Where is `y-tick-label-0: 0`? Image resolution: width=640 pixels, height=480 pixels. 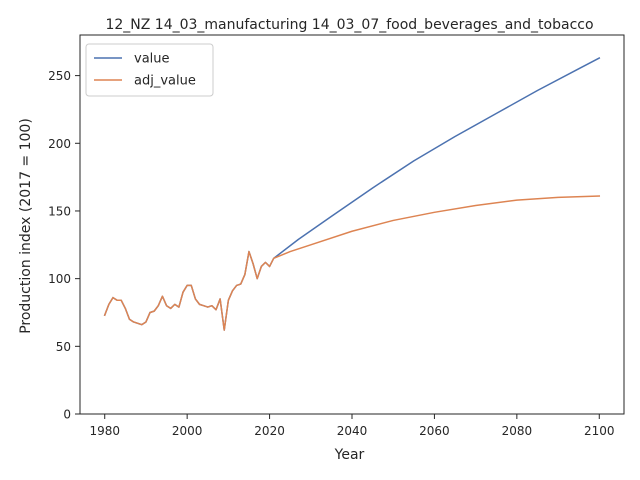 y-tick-label-0: 0 is located at coordinates (67, 415).